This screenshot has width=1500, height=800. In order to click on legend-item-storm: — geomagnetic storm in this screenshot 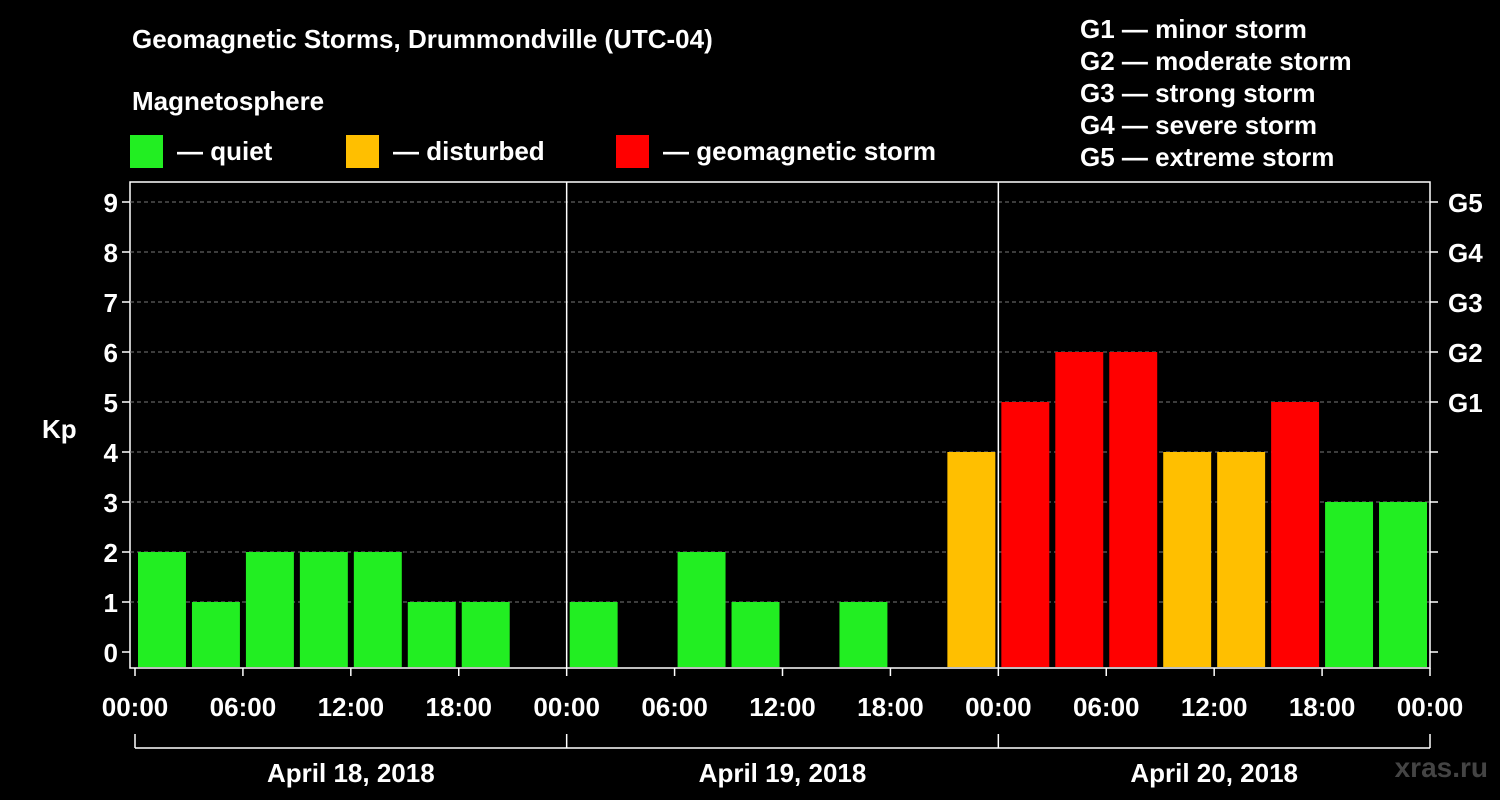, I will do `click(776, 151)`.